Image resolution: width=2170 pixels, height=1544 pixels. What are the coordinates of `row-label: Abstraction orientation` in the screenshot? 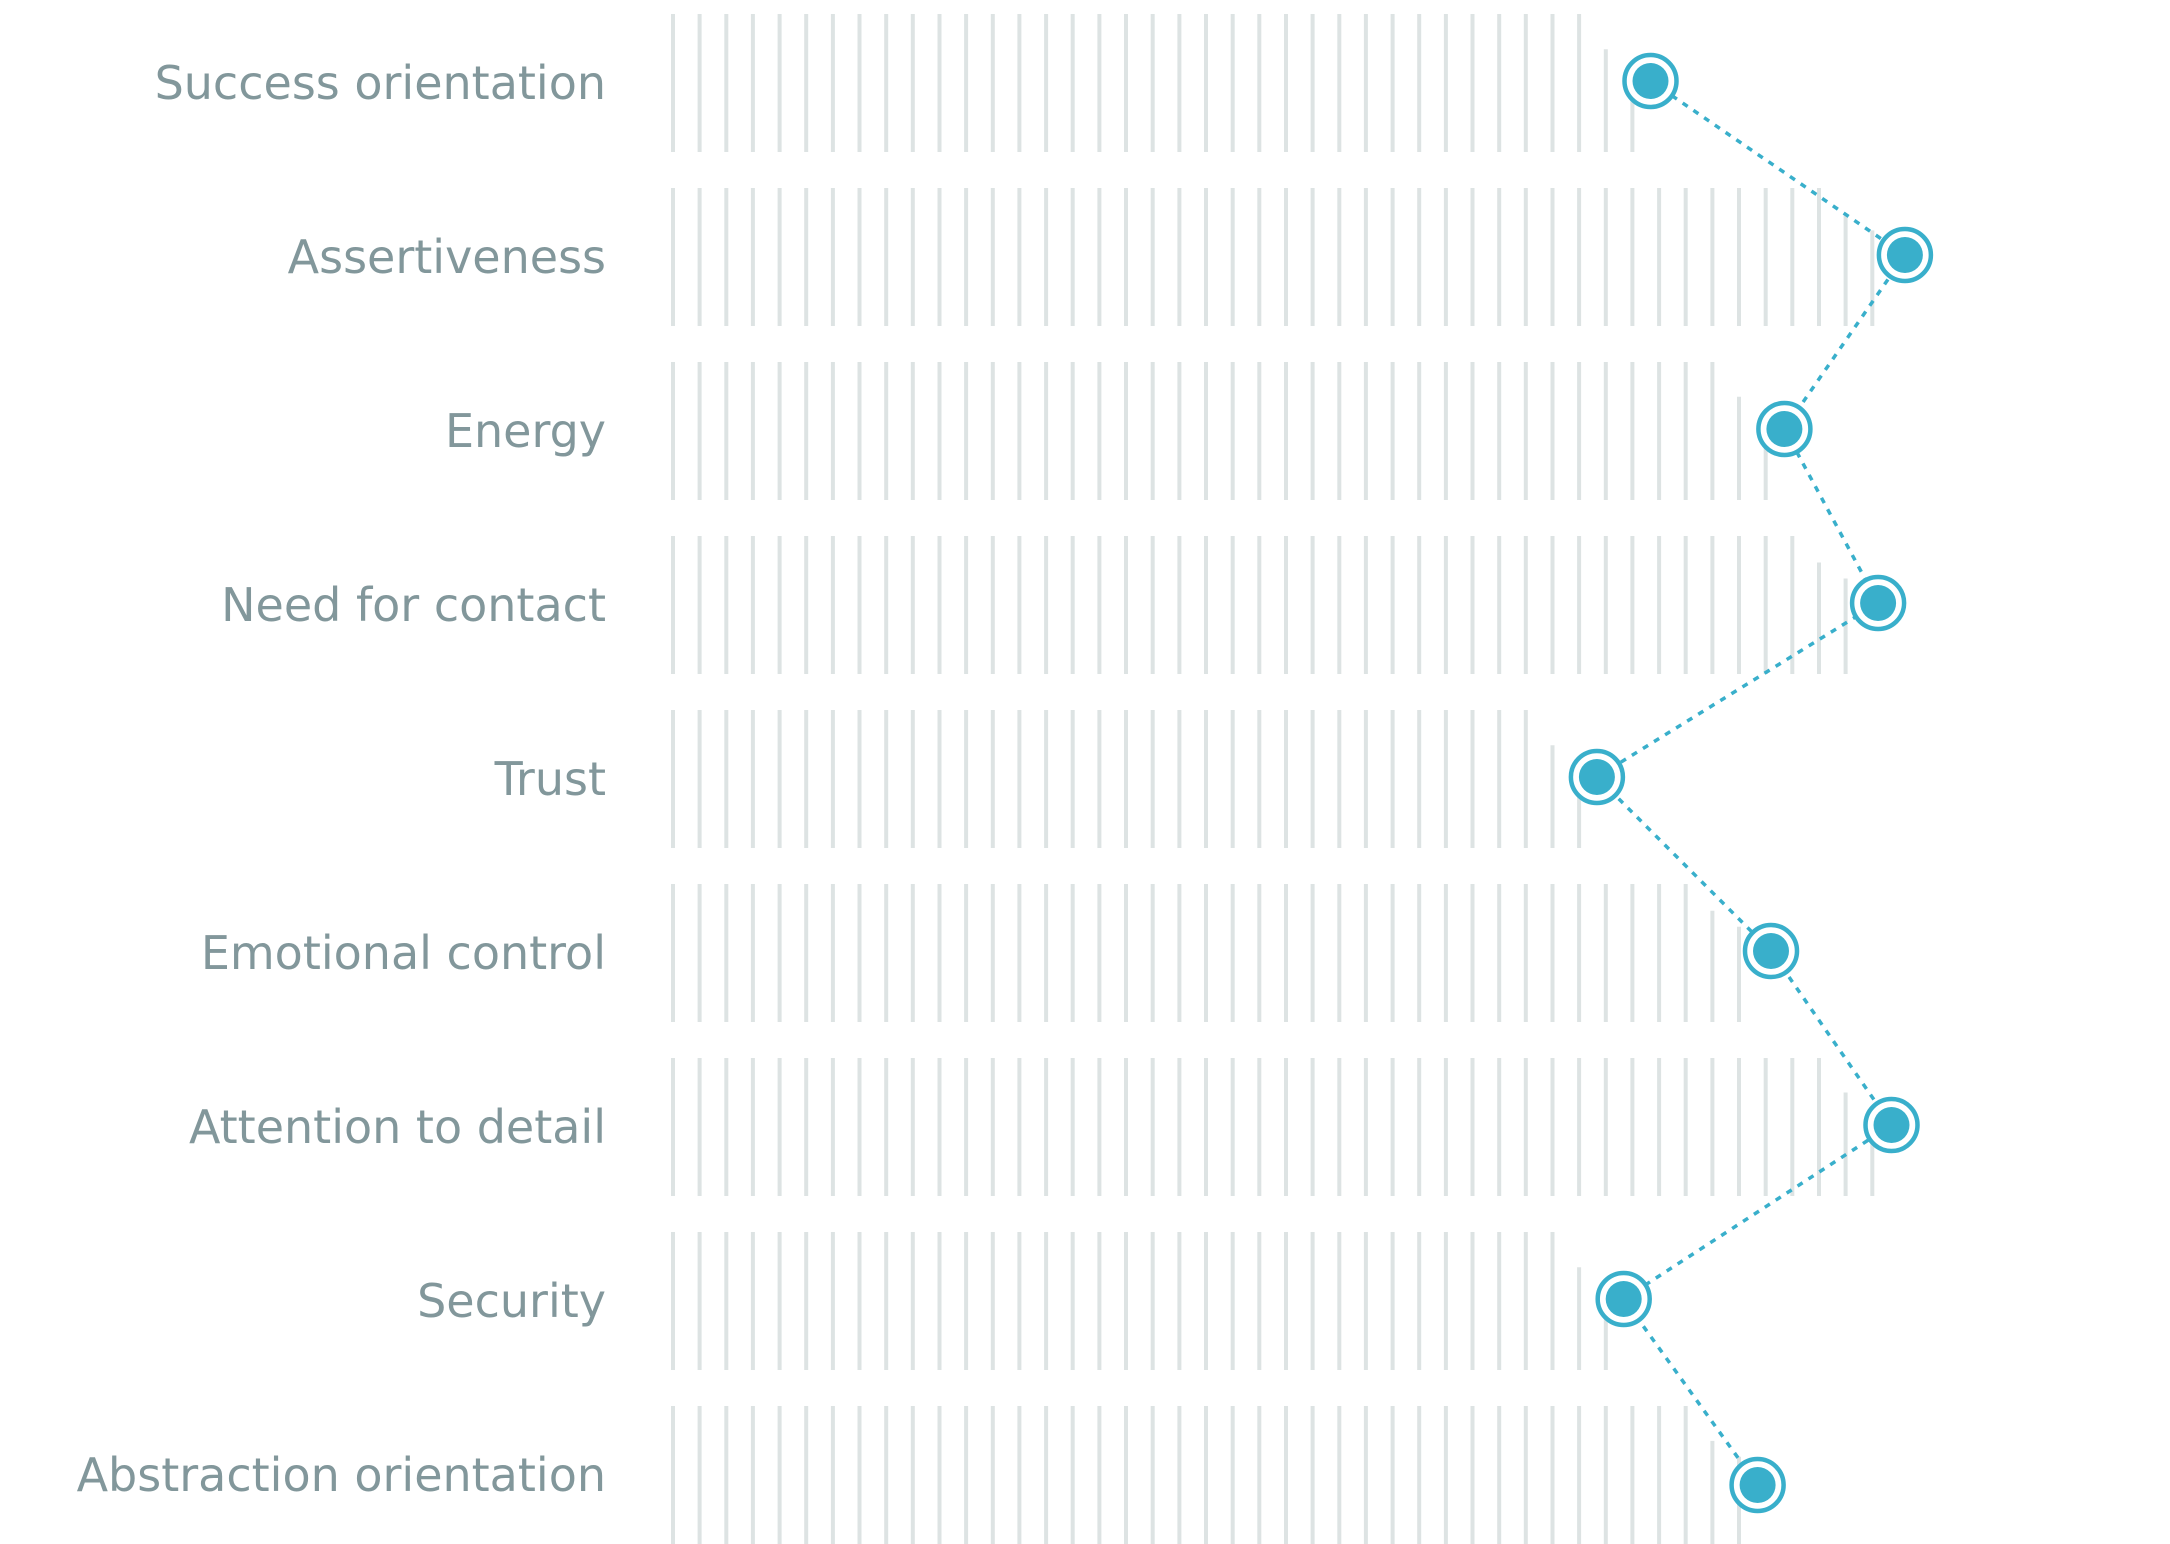 It's located at (341, 1475).